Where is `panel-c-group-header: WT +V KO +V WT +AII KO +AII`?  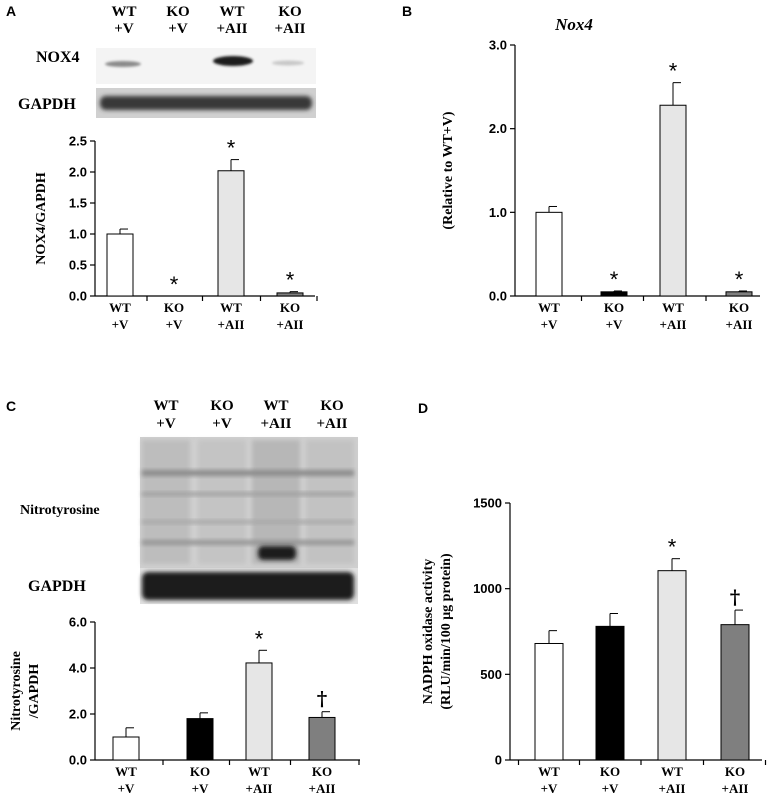
panel-c-group-header: WT +V KO +V WT +AII KO +AII is located at coordinates (250, 415).